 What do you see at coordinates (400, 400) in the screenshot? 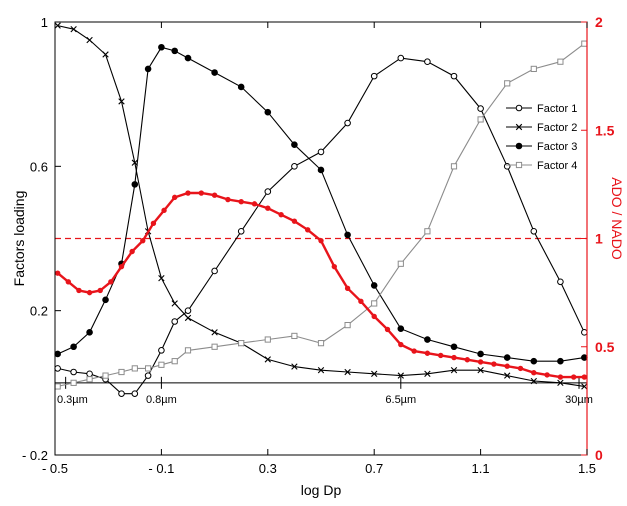
I see `annotation-label: 6.5µm` at bounding box center [400, 400].